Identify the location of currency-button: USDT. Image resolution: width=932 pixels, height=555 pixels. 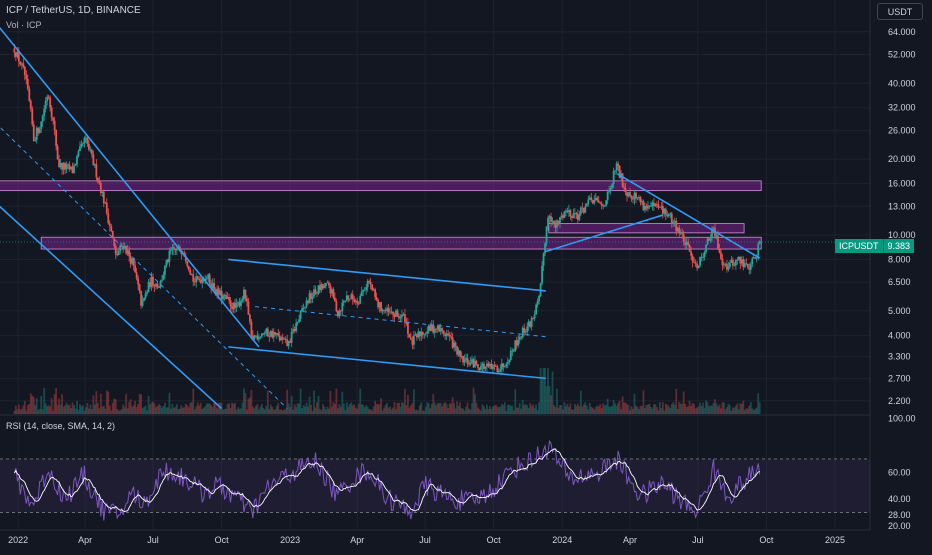
(900, 11).